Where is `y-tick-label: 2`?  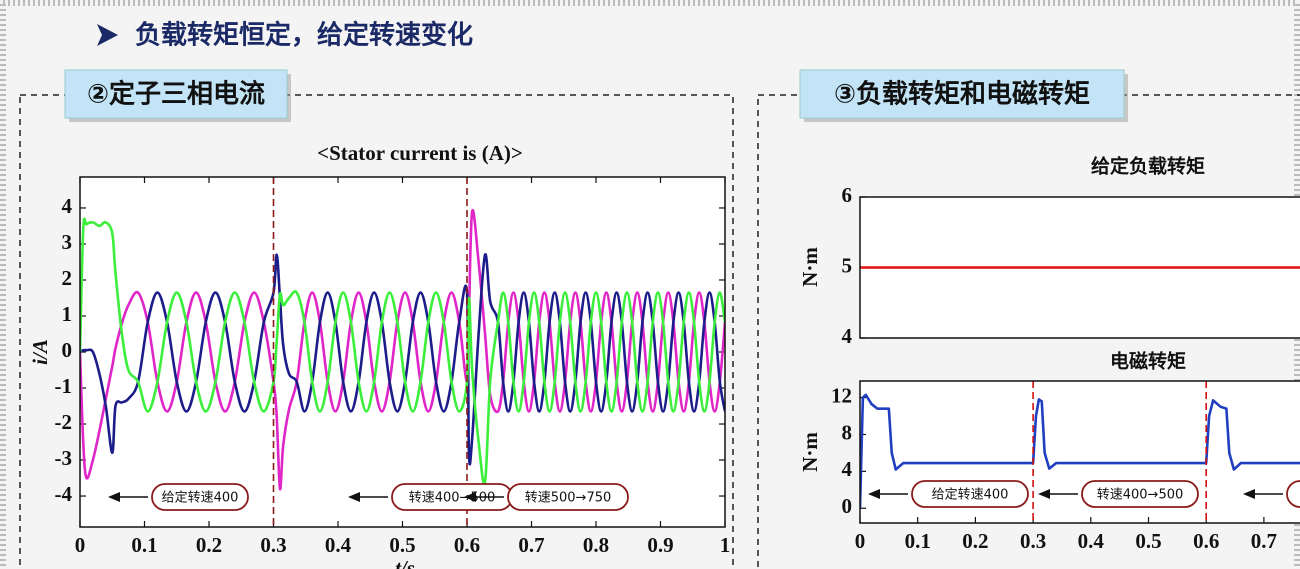 y-tick-label: 2 is located at coordinates (67, 278).